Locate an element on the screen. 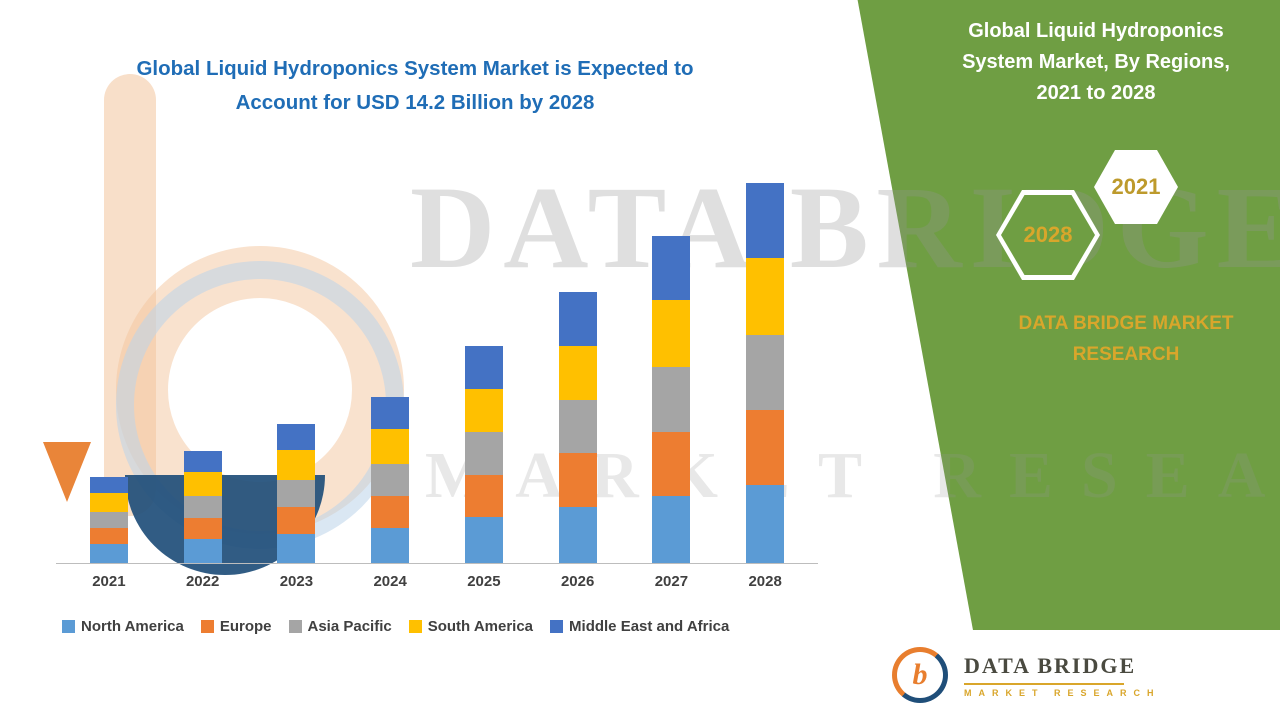 The width and height of the screenshot is (1280, 720). x-axis-label: 2026 is located at coordinates (577, 581).